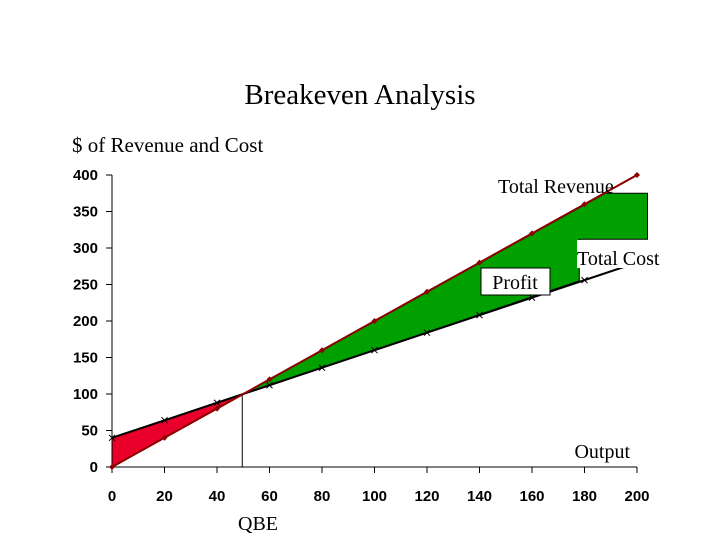 This screenshot has height=540, width=720. What do you see at coordinates (85, 212) in the screenshot?
I see `y-tick-label: 350` at bounding box center [85, 212].